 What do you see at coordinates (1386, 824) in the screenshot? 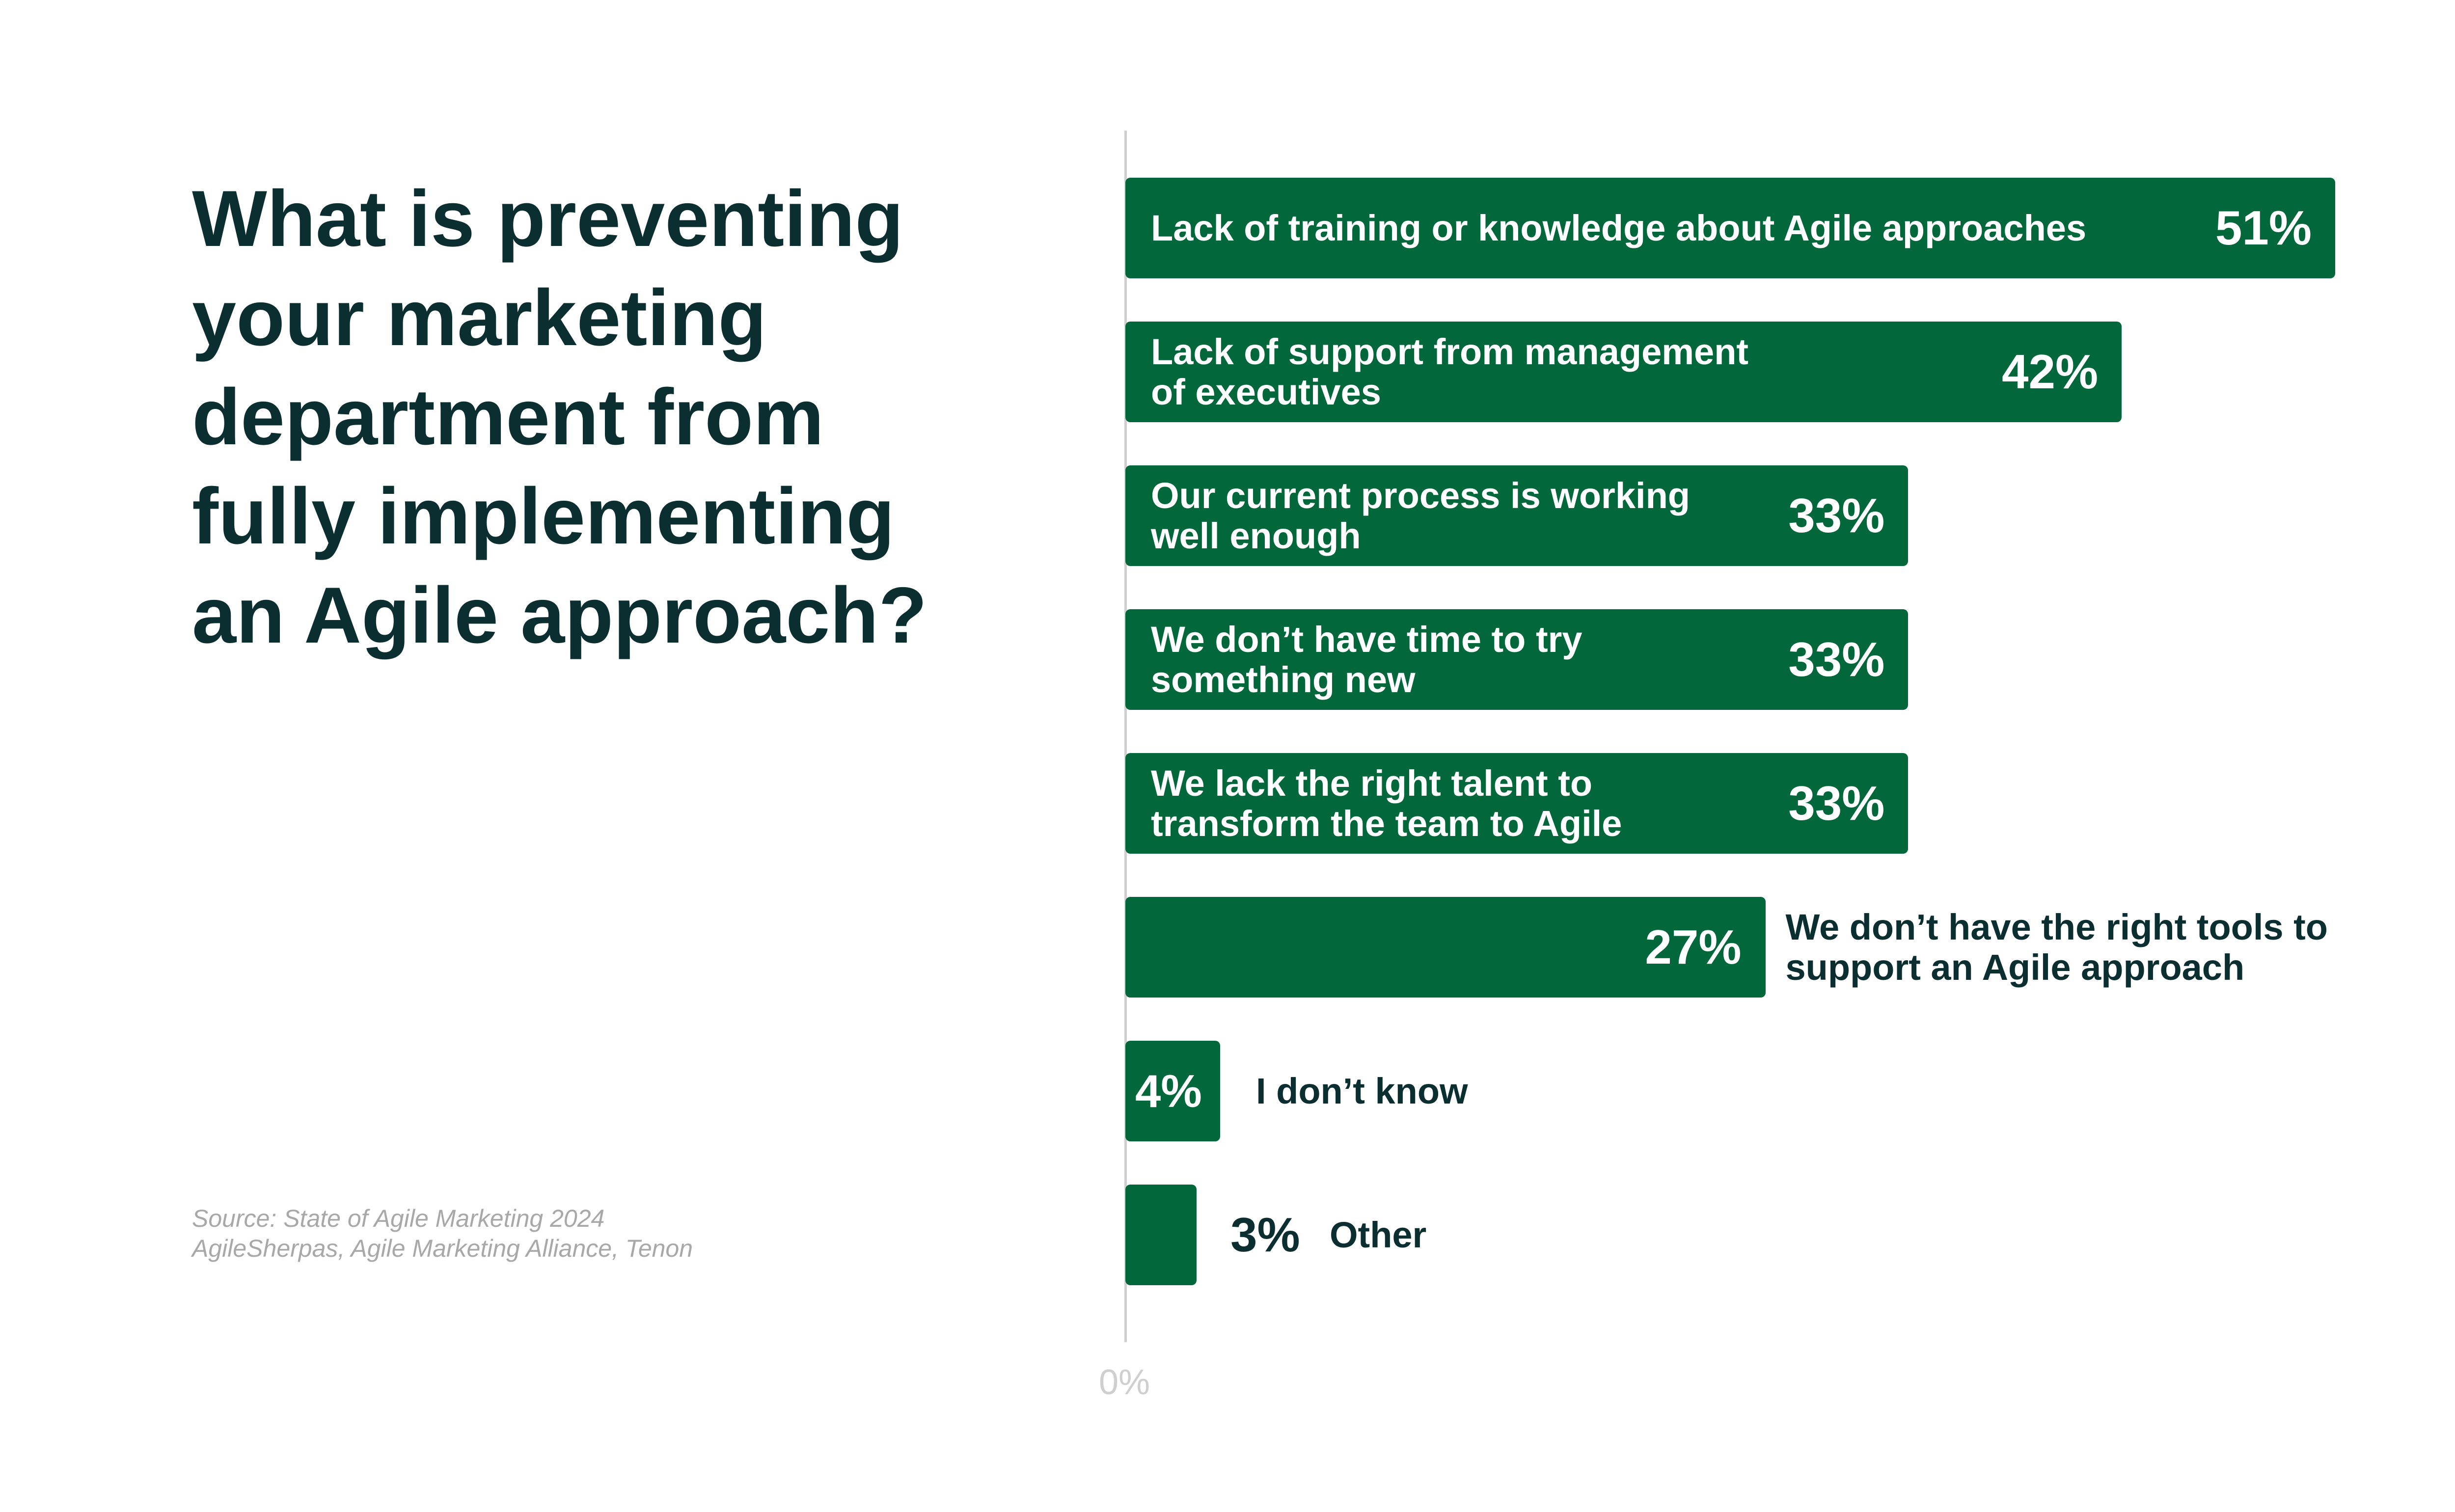
I see `category-label-line: transform the team to Agile` at bounding box center [1386, 824].